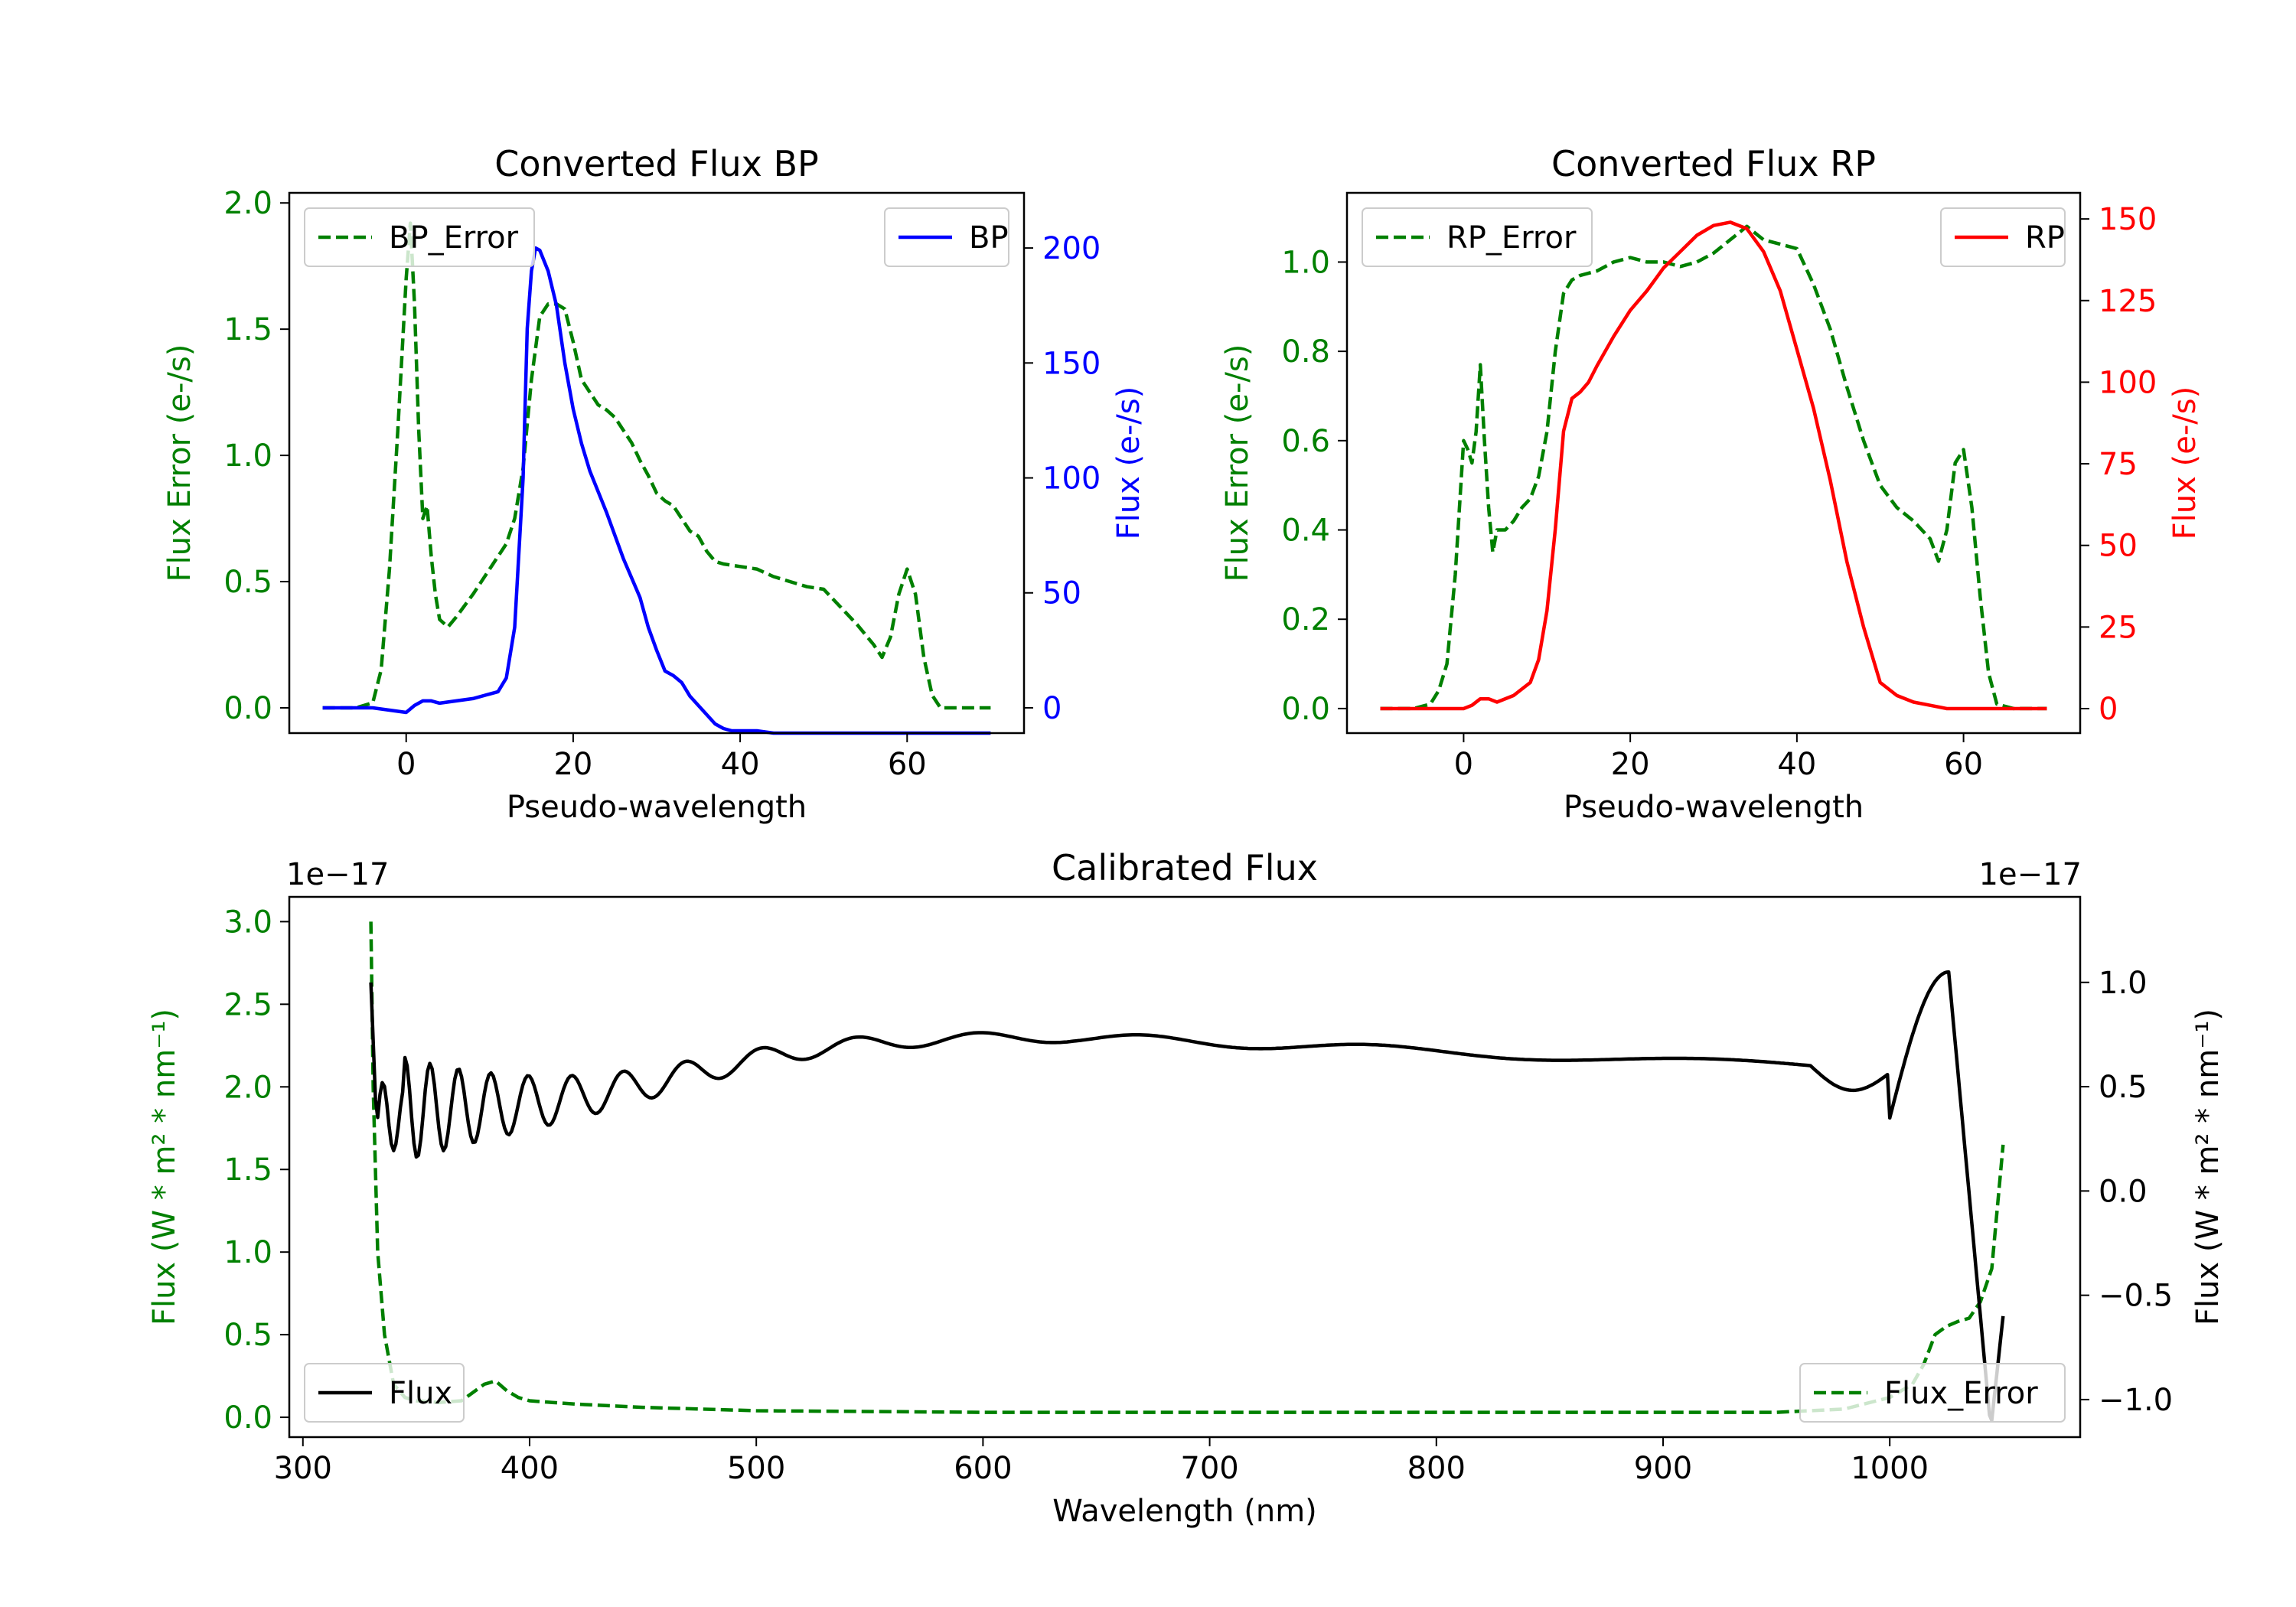 The height and width of the screenshot is (1607, 2296). I want to click on bp-y-right-label: Flux (e-/s), so click(1128, 463).